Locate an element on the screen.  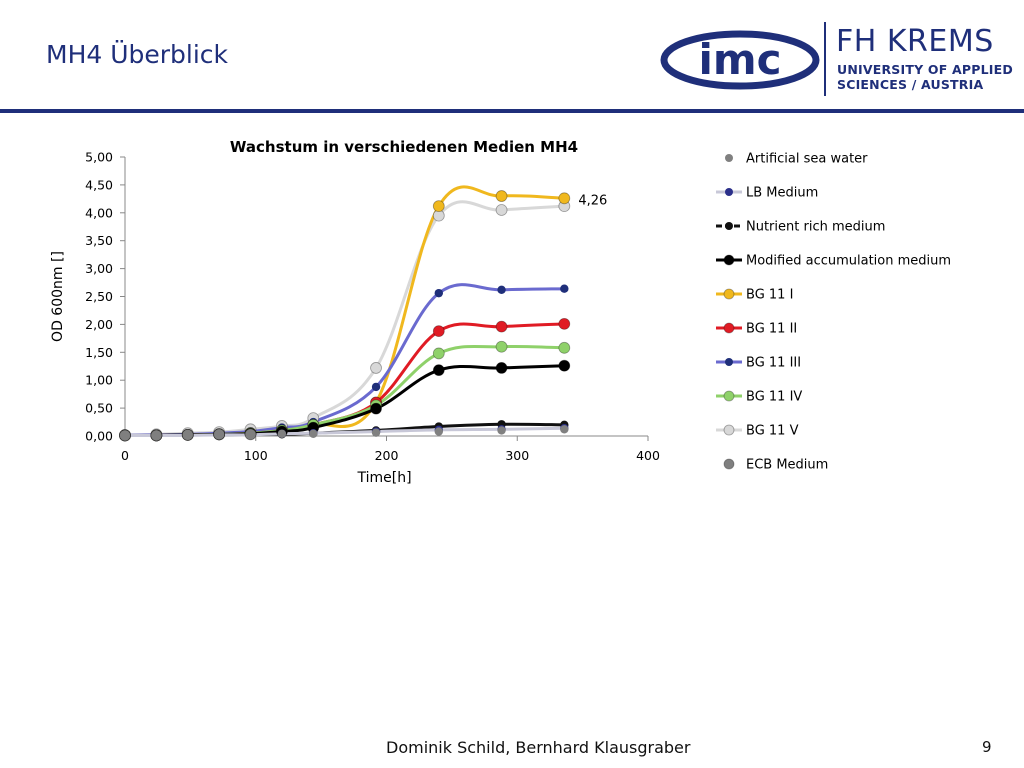
x-tick-label: 0 is located at coordinates (125, 455).